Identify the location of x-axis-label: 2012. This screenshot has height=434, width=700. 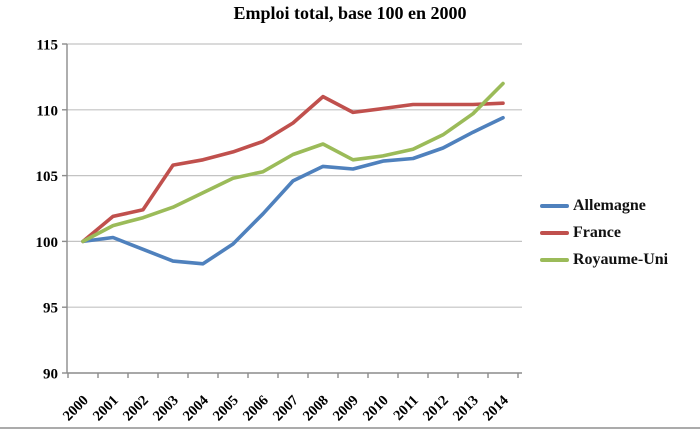
(436, 409).